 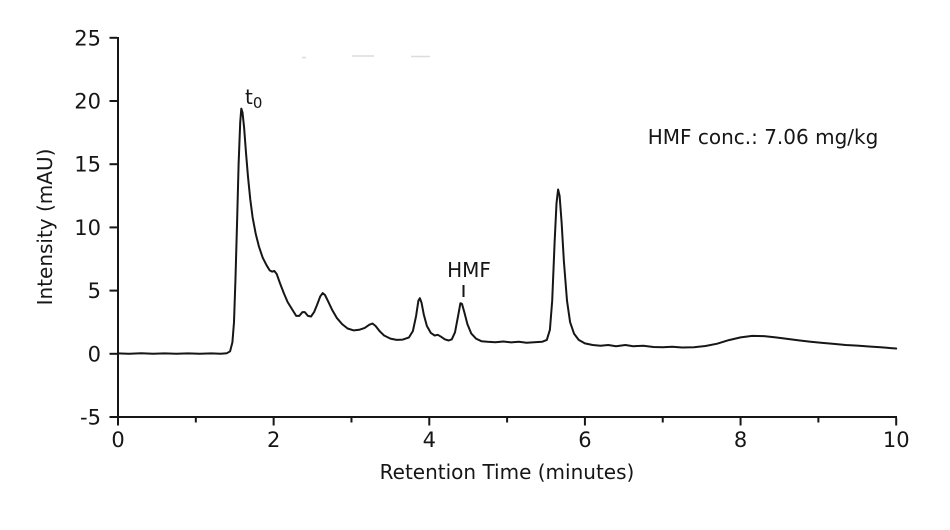 I want to click on y-tick-label: -5, so click(x=90, y=418).